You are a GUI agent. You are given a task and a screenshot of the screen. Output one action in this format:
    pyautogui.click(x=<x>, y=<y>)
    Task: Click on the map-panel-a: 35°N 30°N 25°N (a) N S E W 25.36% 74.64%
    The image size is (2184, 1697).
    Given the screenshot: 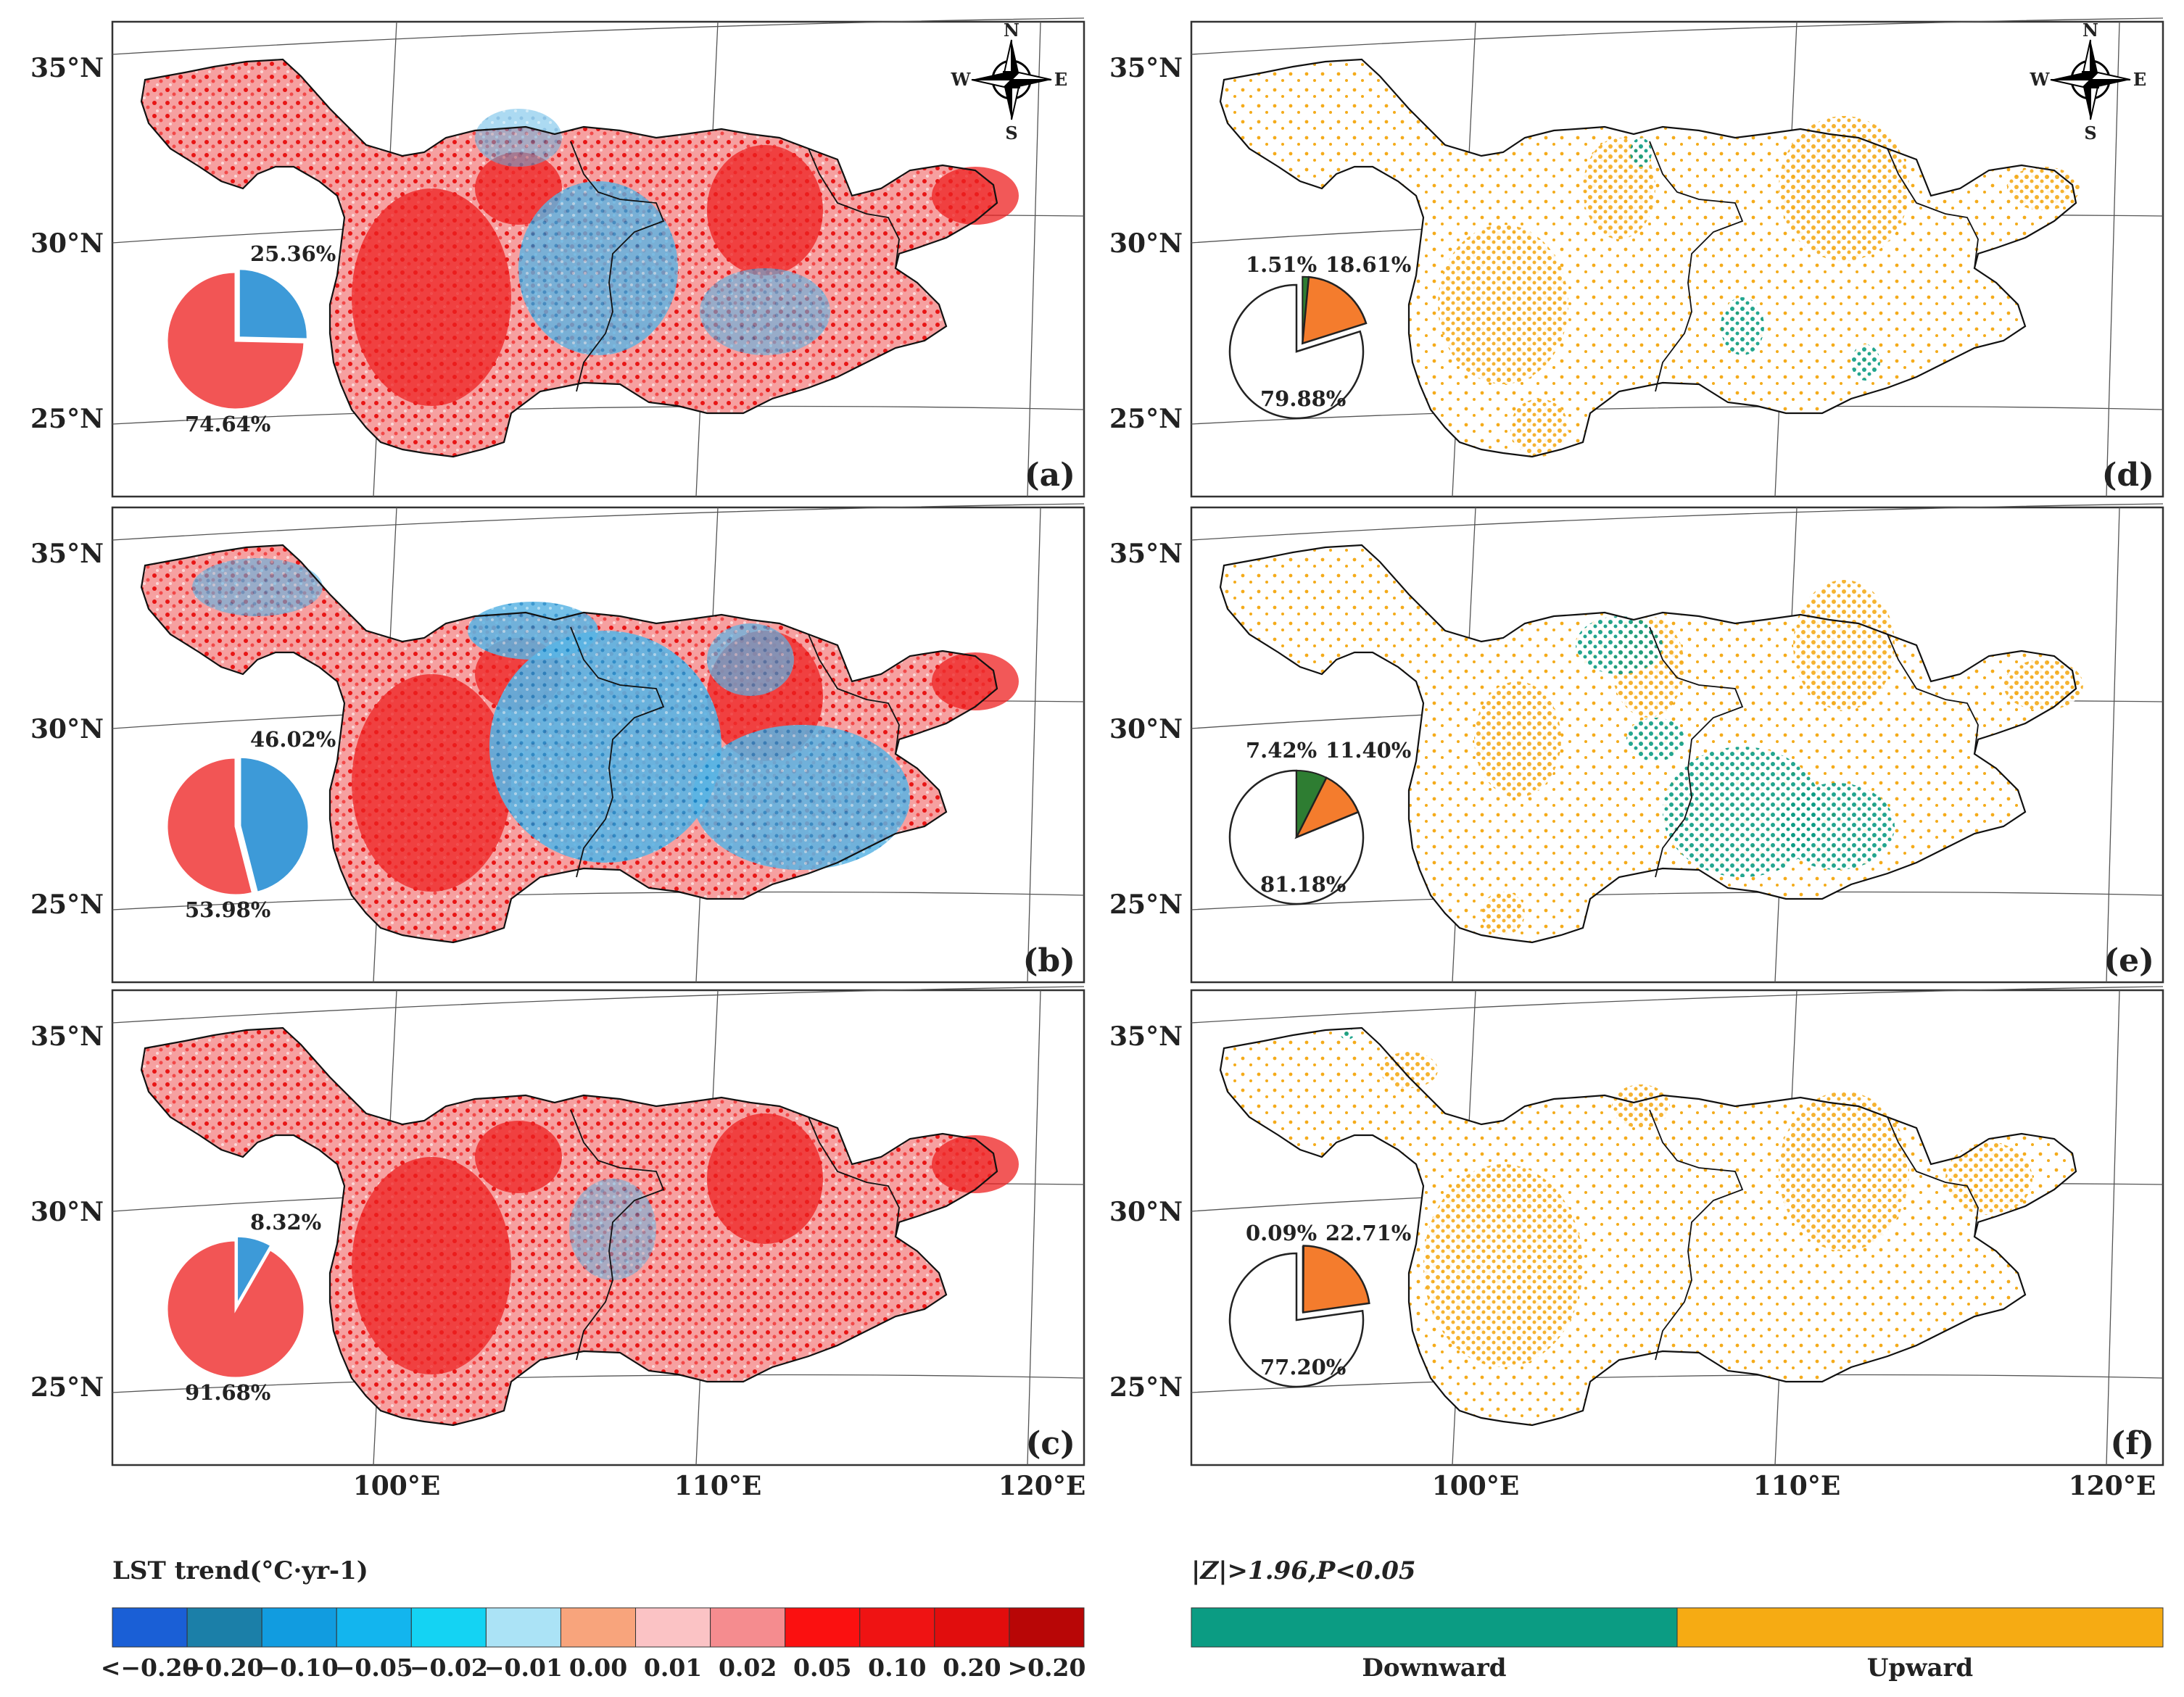 What is the action you would take?
    pyautogui.click(x=557, y=258)
    